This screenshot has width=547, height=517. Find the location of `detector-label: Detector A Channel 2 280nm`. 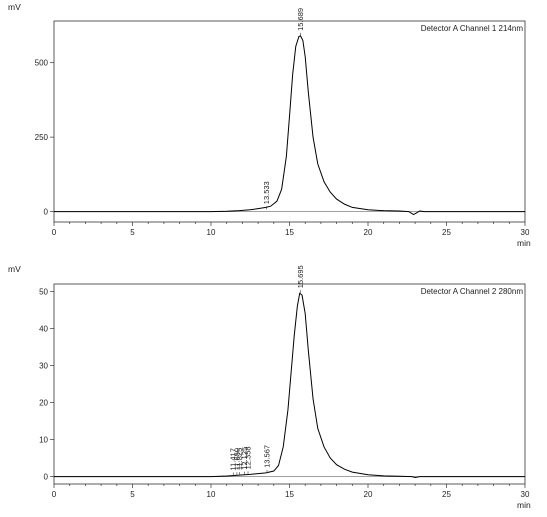

detector-label: Detector A Channel 2 280nm is located at coordinates (472, 291).